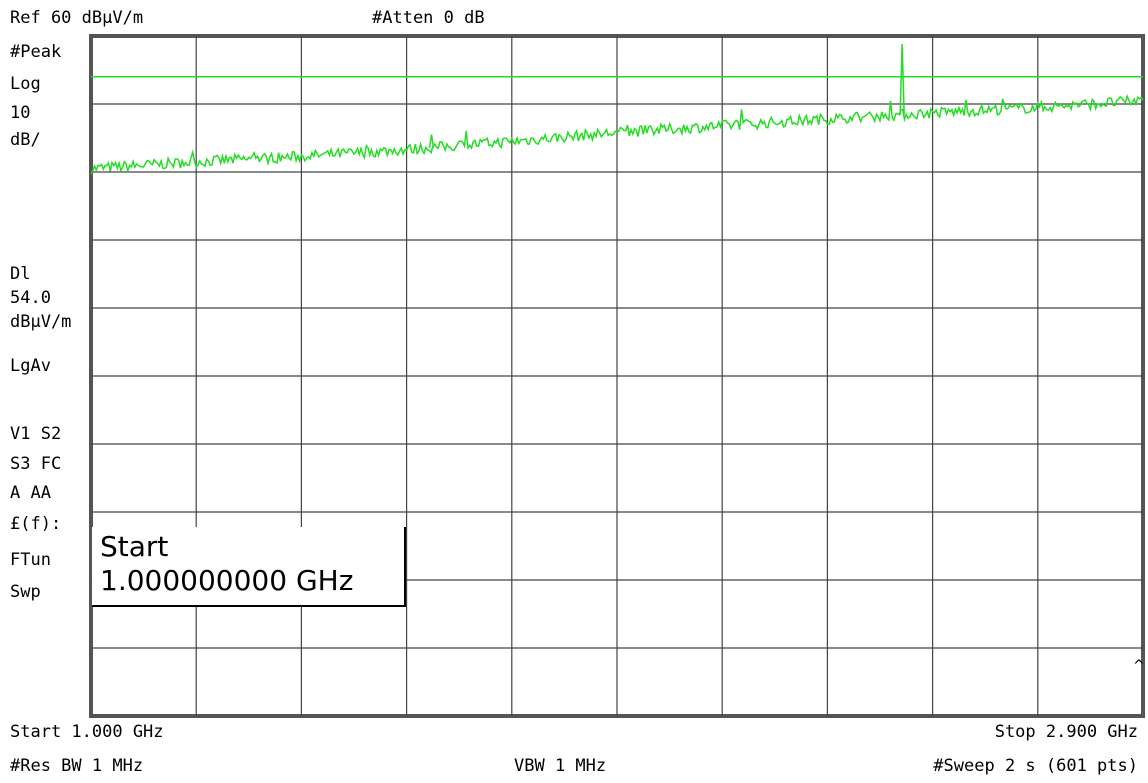 This screenshot has width=1148, height=783. I want to click on start-frequency: Start 1.000 GHz, so click(87, 732).